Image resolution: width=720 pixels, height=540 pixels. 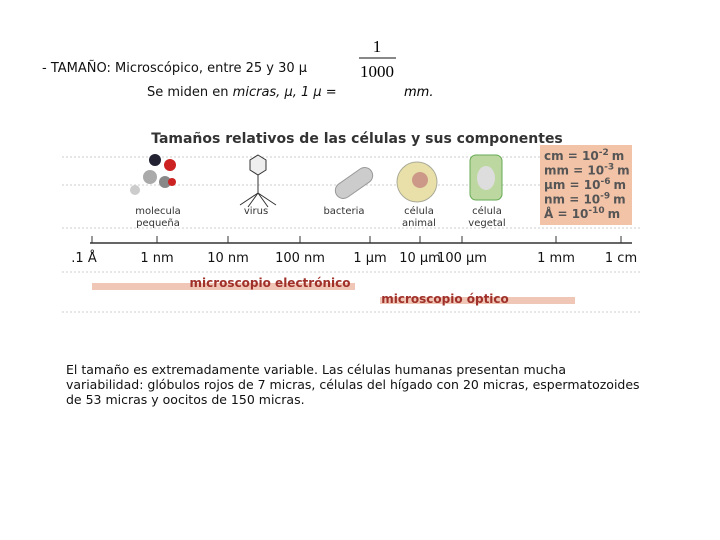 I want to click on scale-label: 100 nm, so click(x=300, y=258).